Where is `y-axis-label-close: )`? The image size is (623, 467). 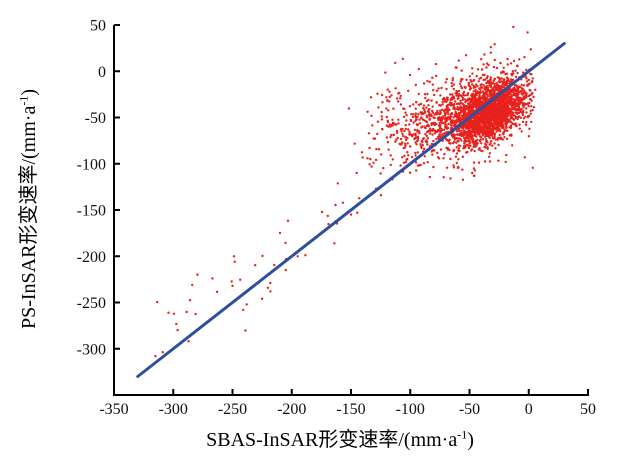
y-axis-label-close: ) is located at coordinates (29, 92).